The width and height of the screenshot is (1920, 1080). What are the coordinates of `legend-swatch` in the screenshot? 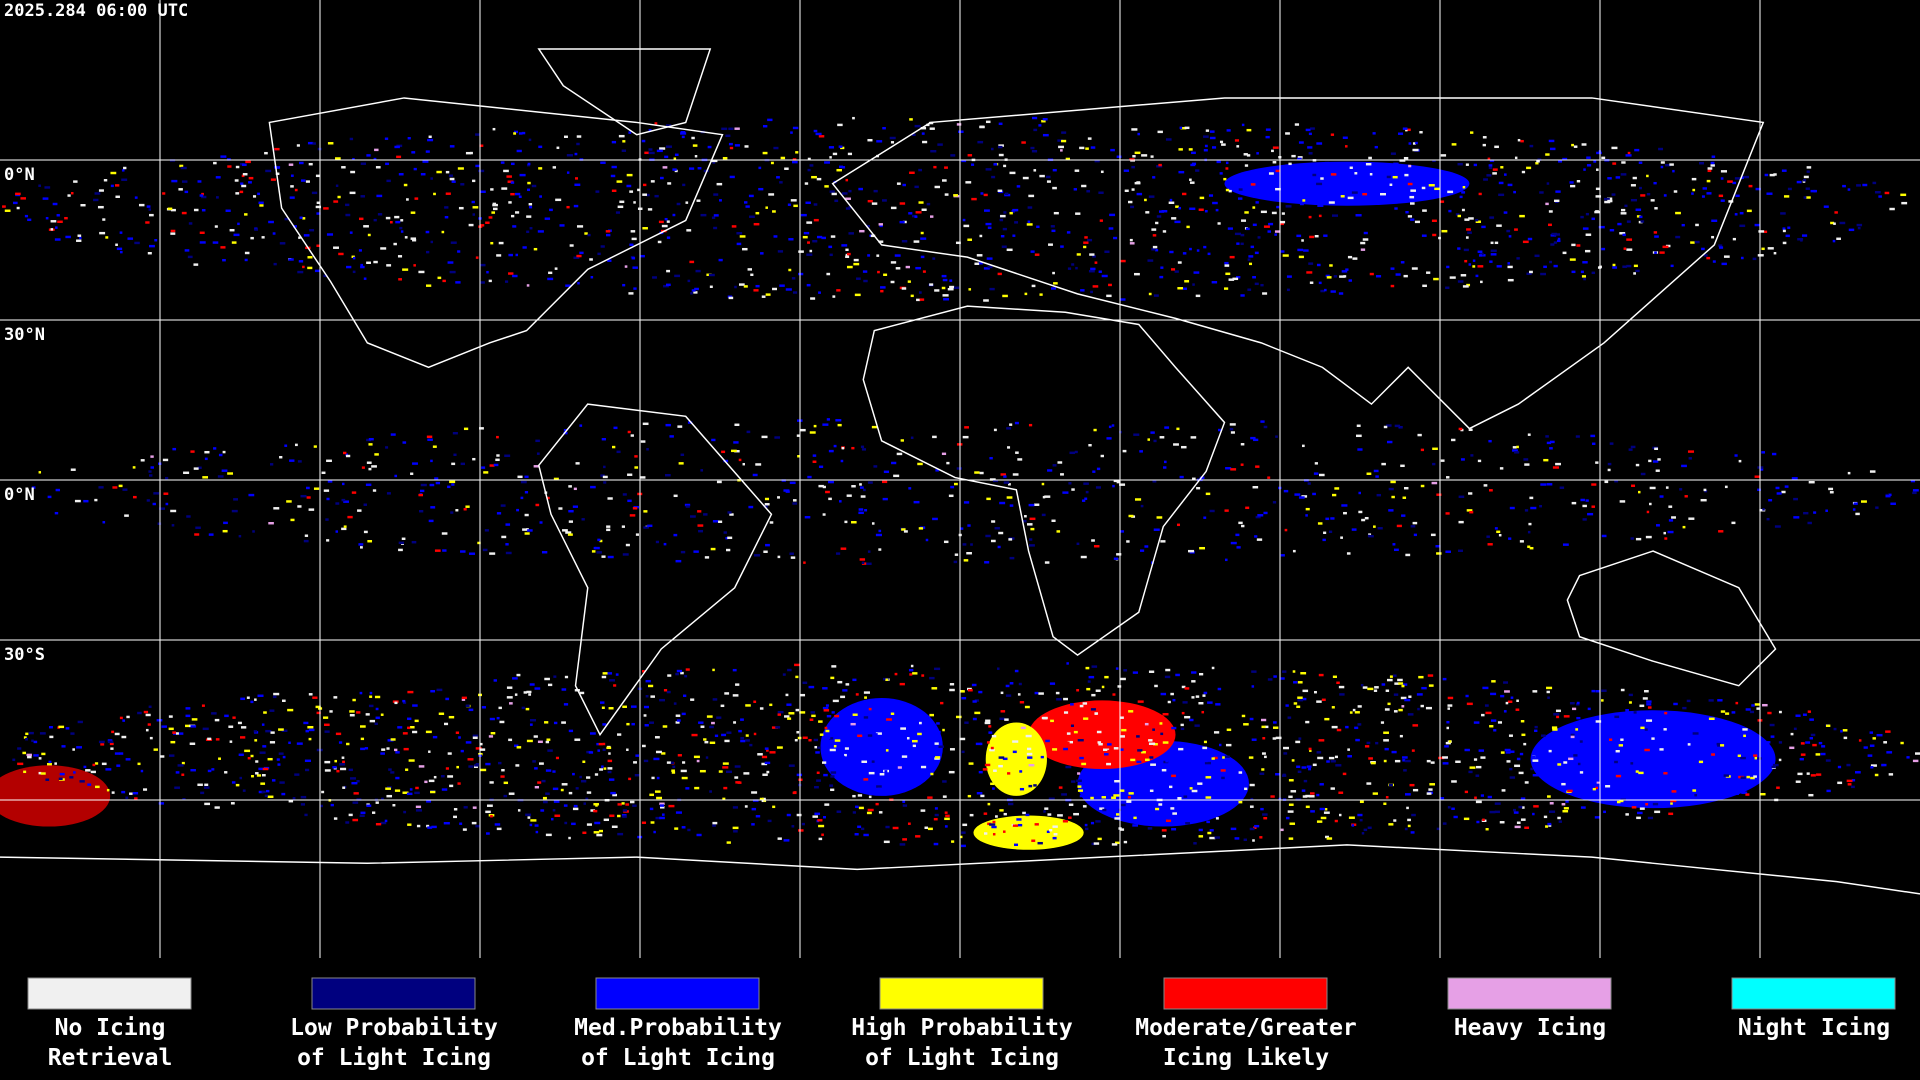 It's located at (109, 993).